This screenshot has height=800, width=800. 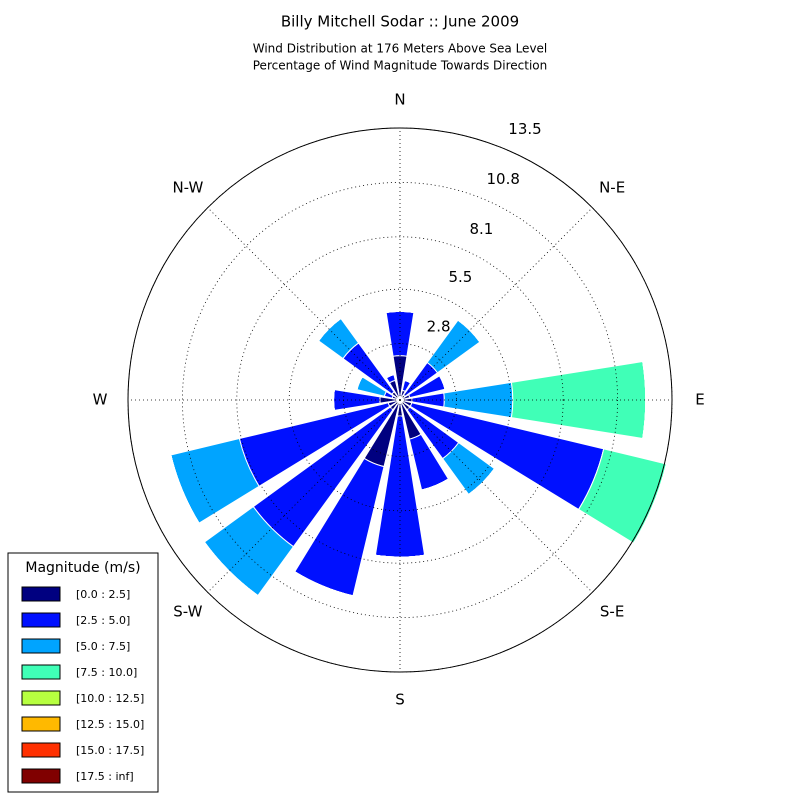 I want to click on legend-label: [7.5 : 10.0], so click(x=106, y=672).